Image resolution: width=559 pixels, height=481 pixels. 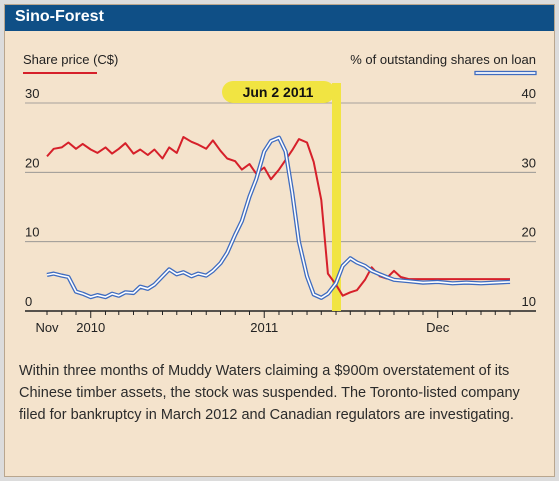 What do you see at coordinates (47, 327) in the screenshot?
I see `x-tick-label-nov: Nov` at bounding box center [47, 327].